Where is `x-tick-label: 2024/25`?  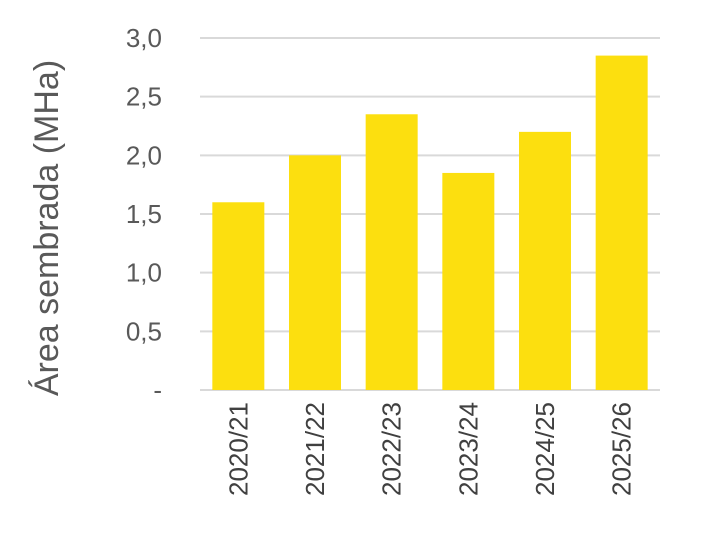 x-tick-label: 2024/25 is located at coordinates (545, 449).